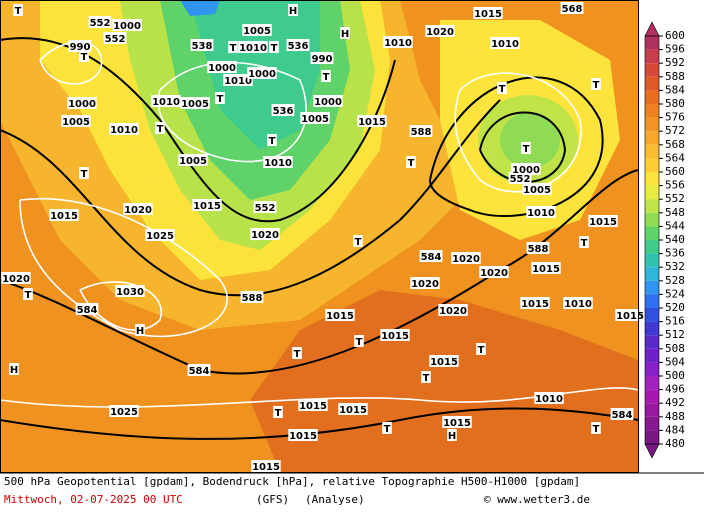  I want to click on colorbar-label: 508, so click(675, 348).